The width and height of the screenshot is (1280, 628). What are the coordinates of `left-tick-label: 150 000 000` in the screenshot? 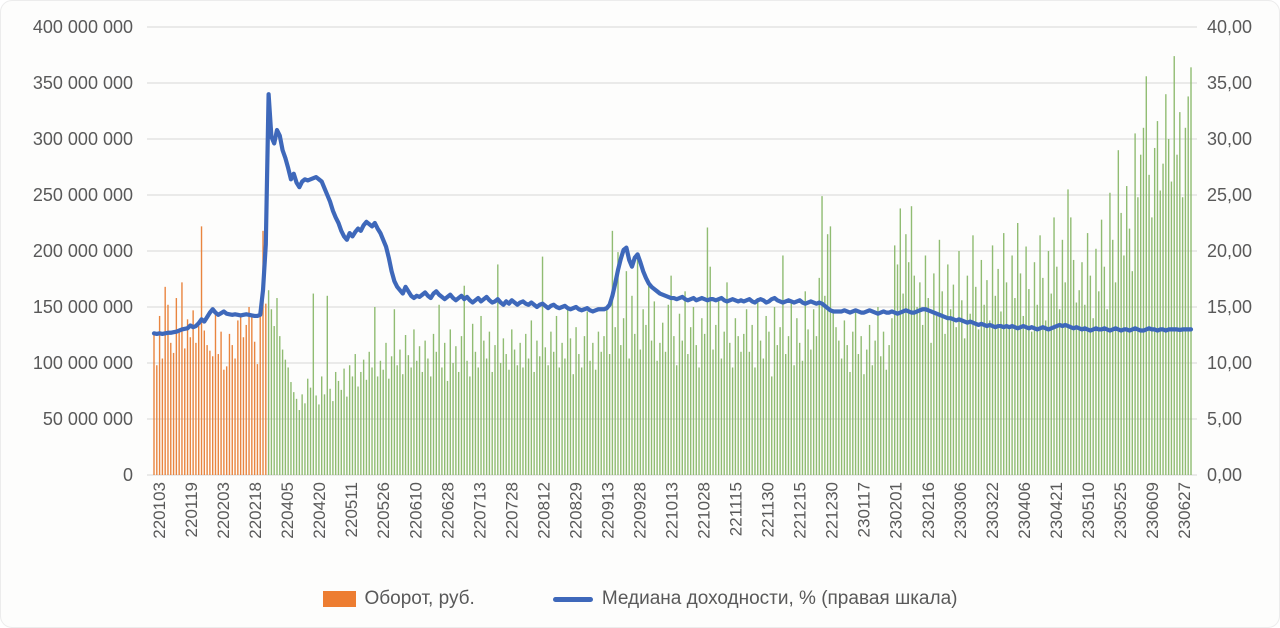 It's located at (83, 307).